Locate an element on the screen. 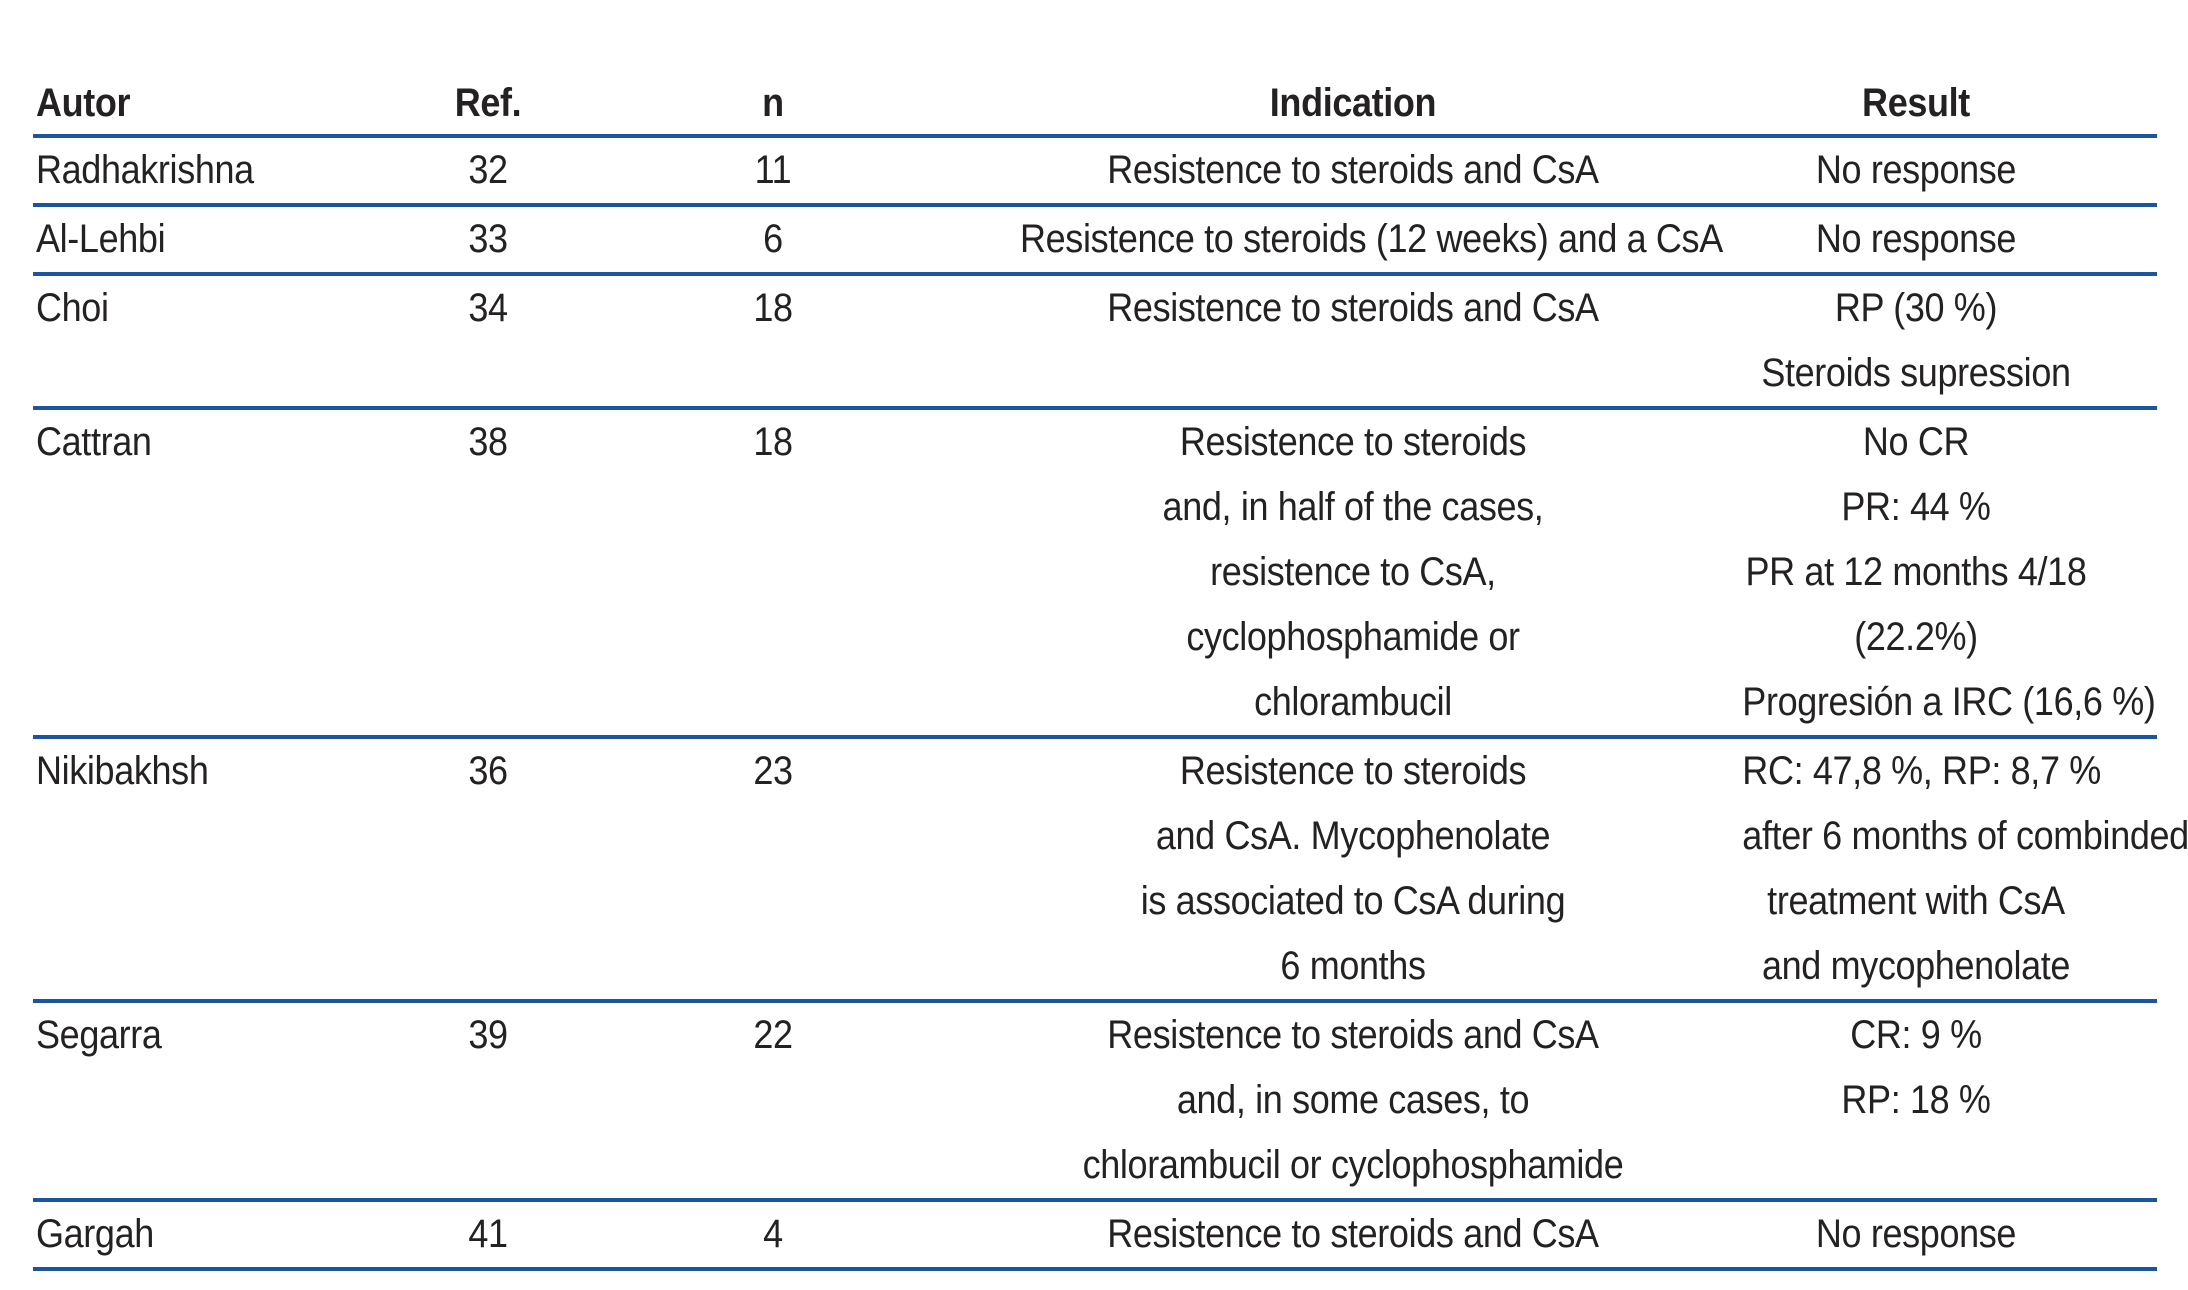 The width and height of the screenshot is (2188, 1290). indication-line: and, in some cases, to is located at coordinates (1353, 1100).